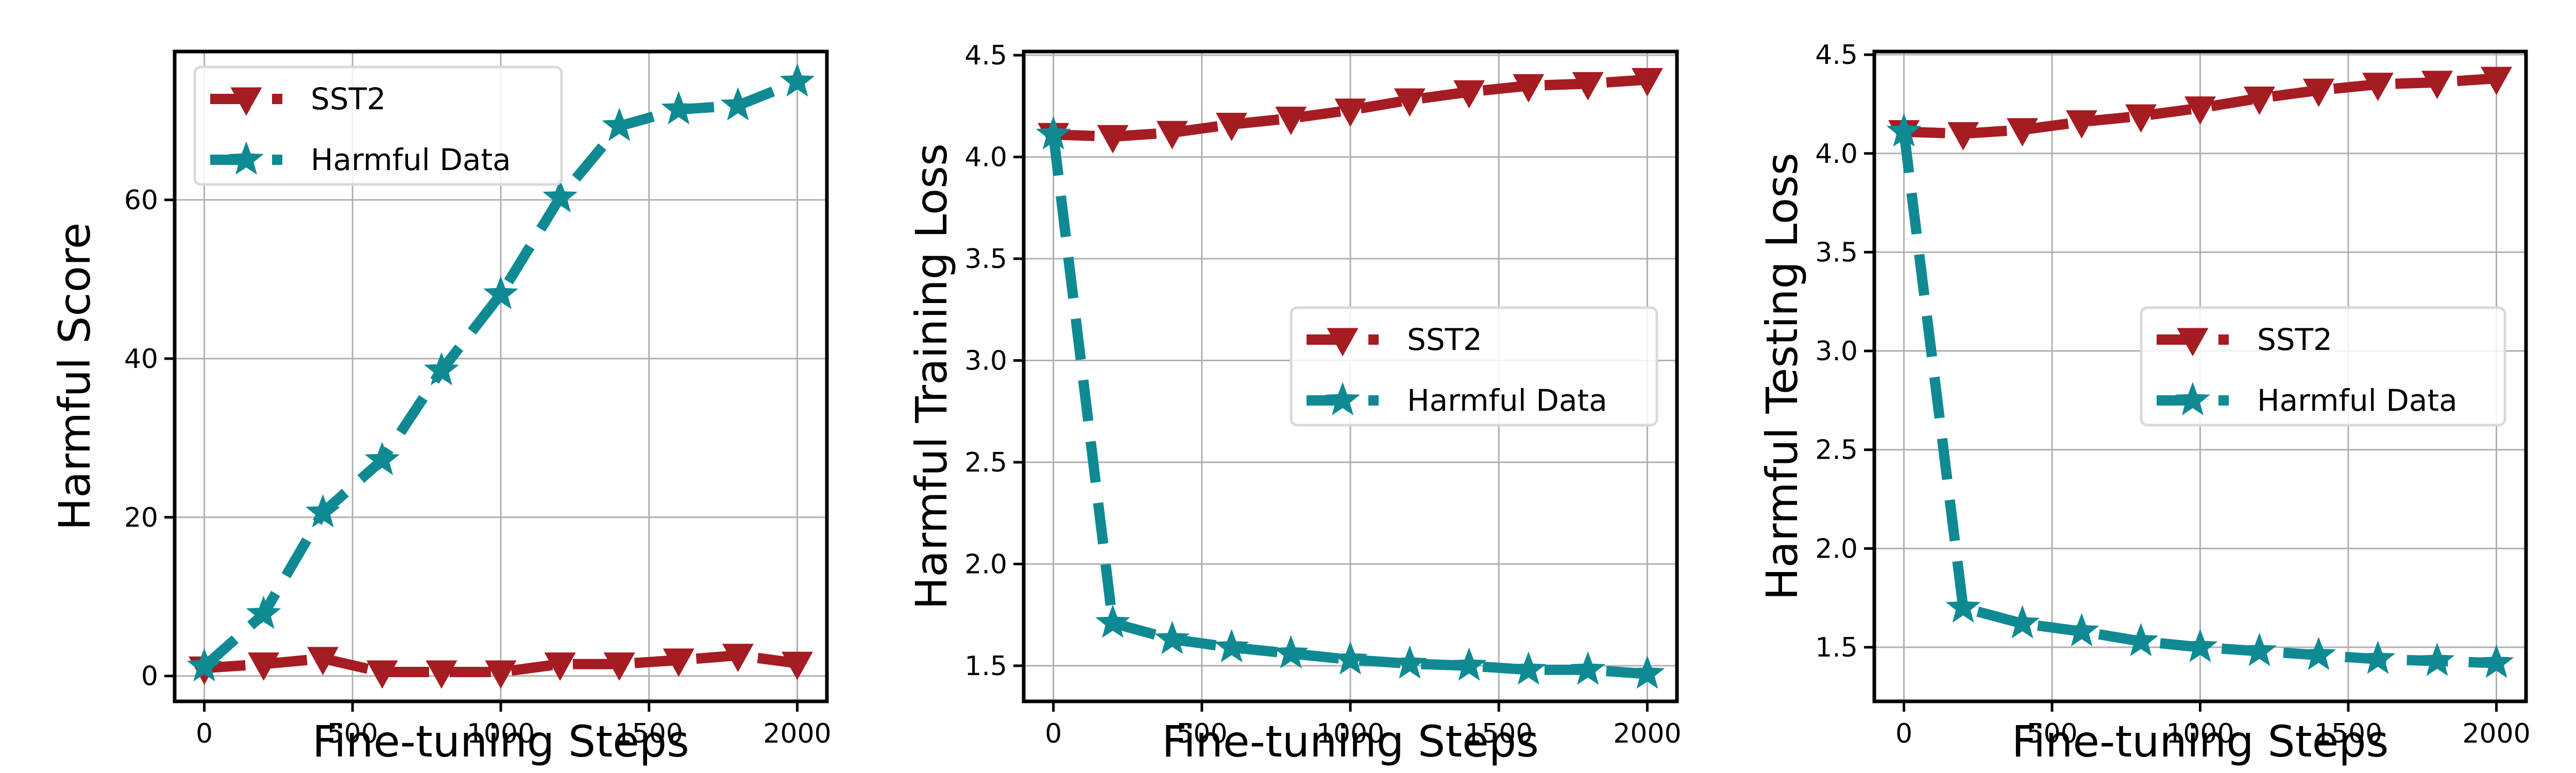  I want to click on y-axis-label: Harmful Testing Loss, so click(1782, 376).